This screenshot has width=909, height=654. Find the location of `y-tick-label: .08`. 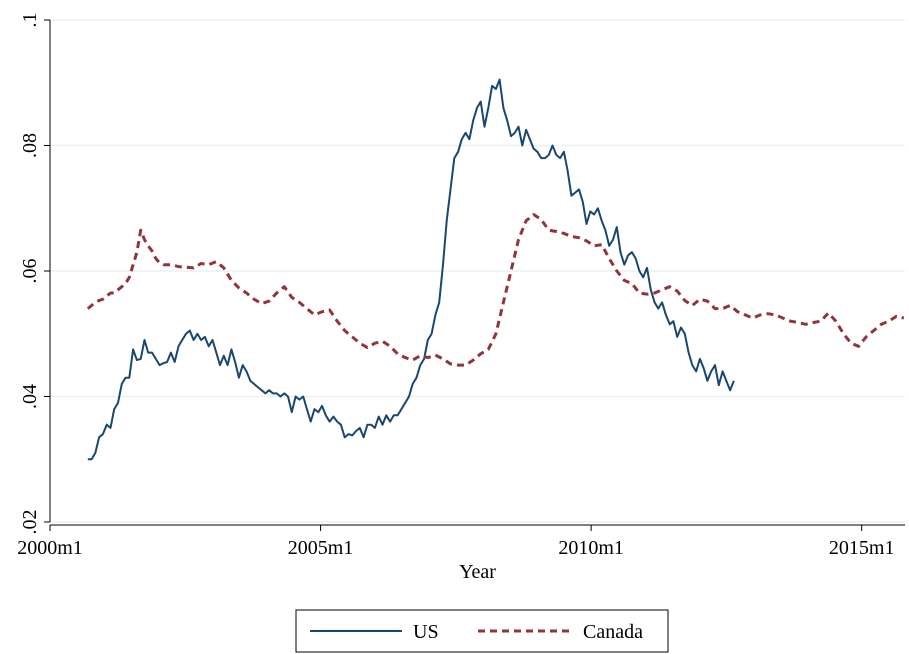

y-tick-label: .08 is located at coordinates (30, 145).